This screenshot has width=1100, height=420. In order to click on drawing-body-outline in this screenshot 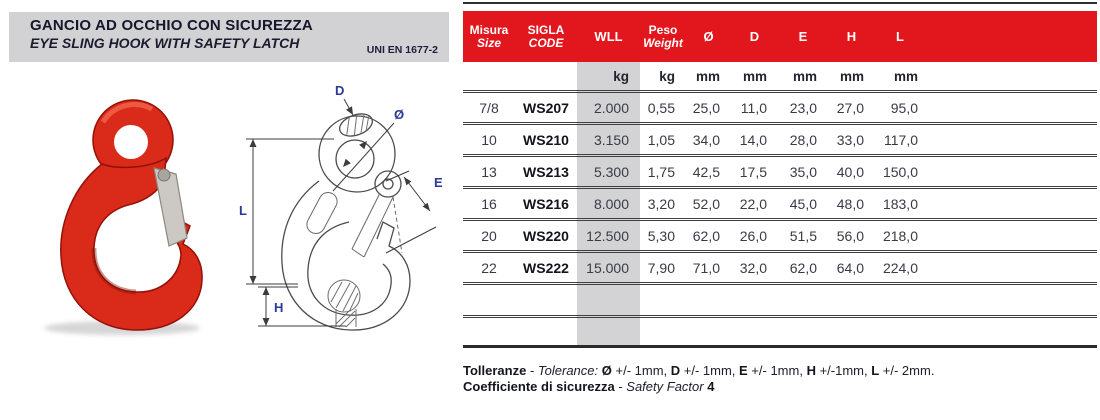, I will do `click(346, 255)`.